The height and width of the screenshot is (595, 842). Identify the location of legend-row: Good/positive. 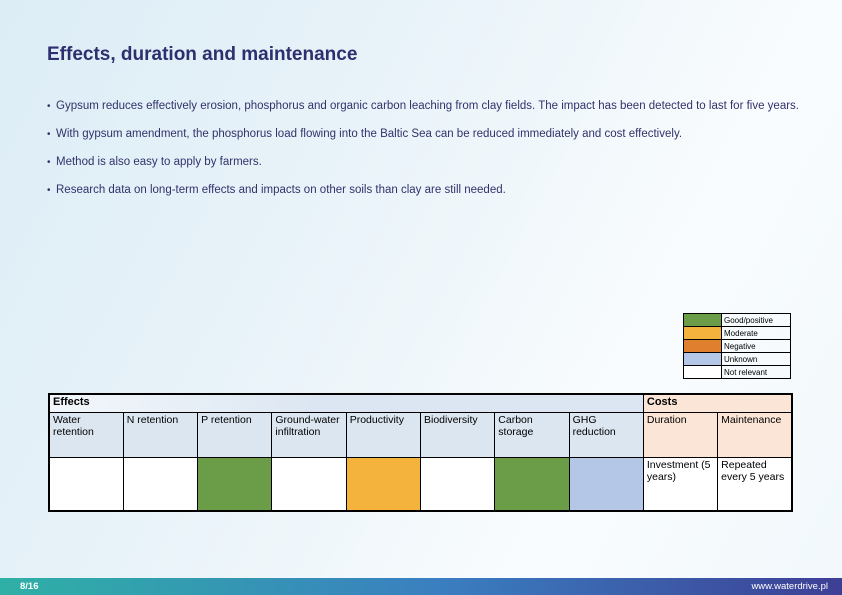
(737, 320).